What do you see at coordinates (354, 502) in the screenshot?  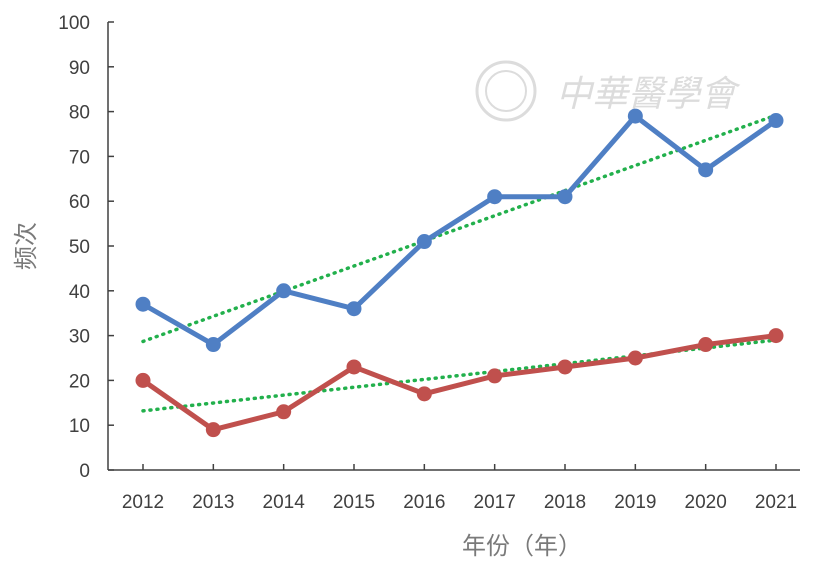 I see `x-tick-label: 2015` at bounding box center [354, 502].